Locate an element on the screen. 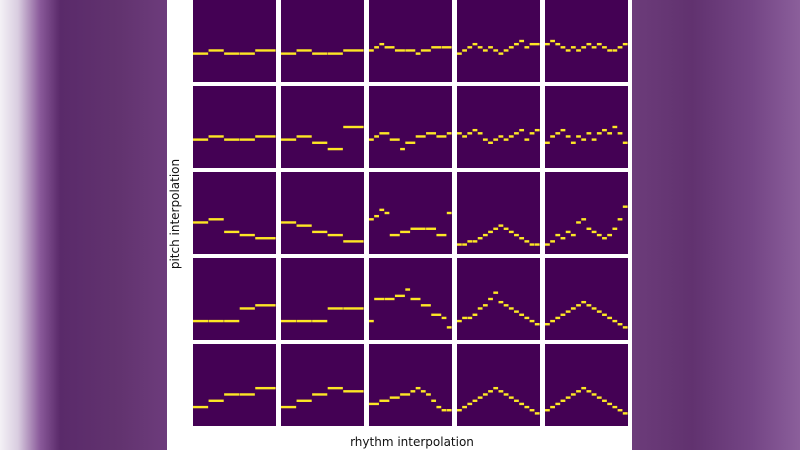 The image size is (800, 450). panel-r3-c3 is located at coordinates (410, 213).